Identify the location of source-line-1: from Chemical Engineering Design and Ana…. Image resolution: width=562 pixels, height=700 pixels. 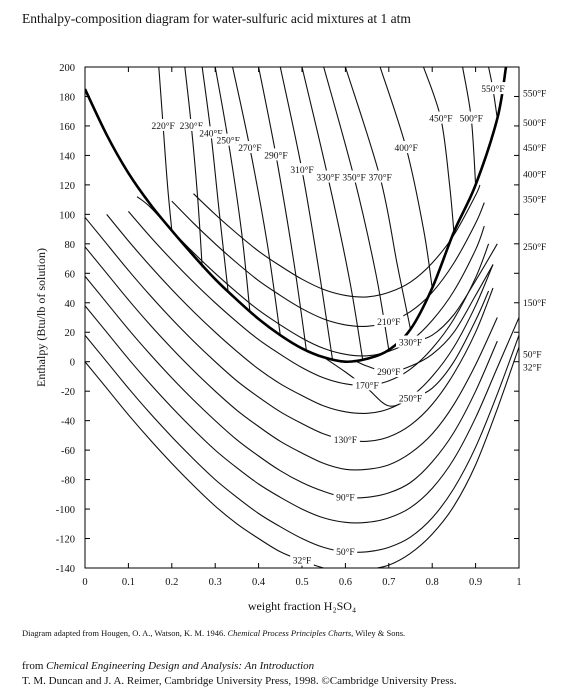
(168, 666).